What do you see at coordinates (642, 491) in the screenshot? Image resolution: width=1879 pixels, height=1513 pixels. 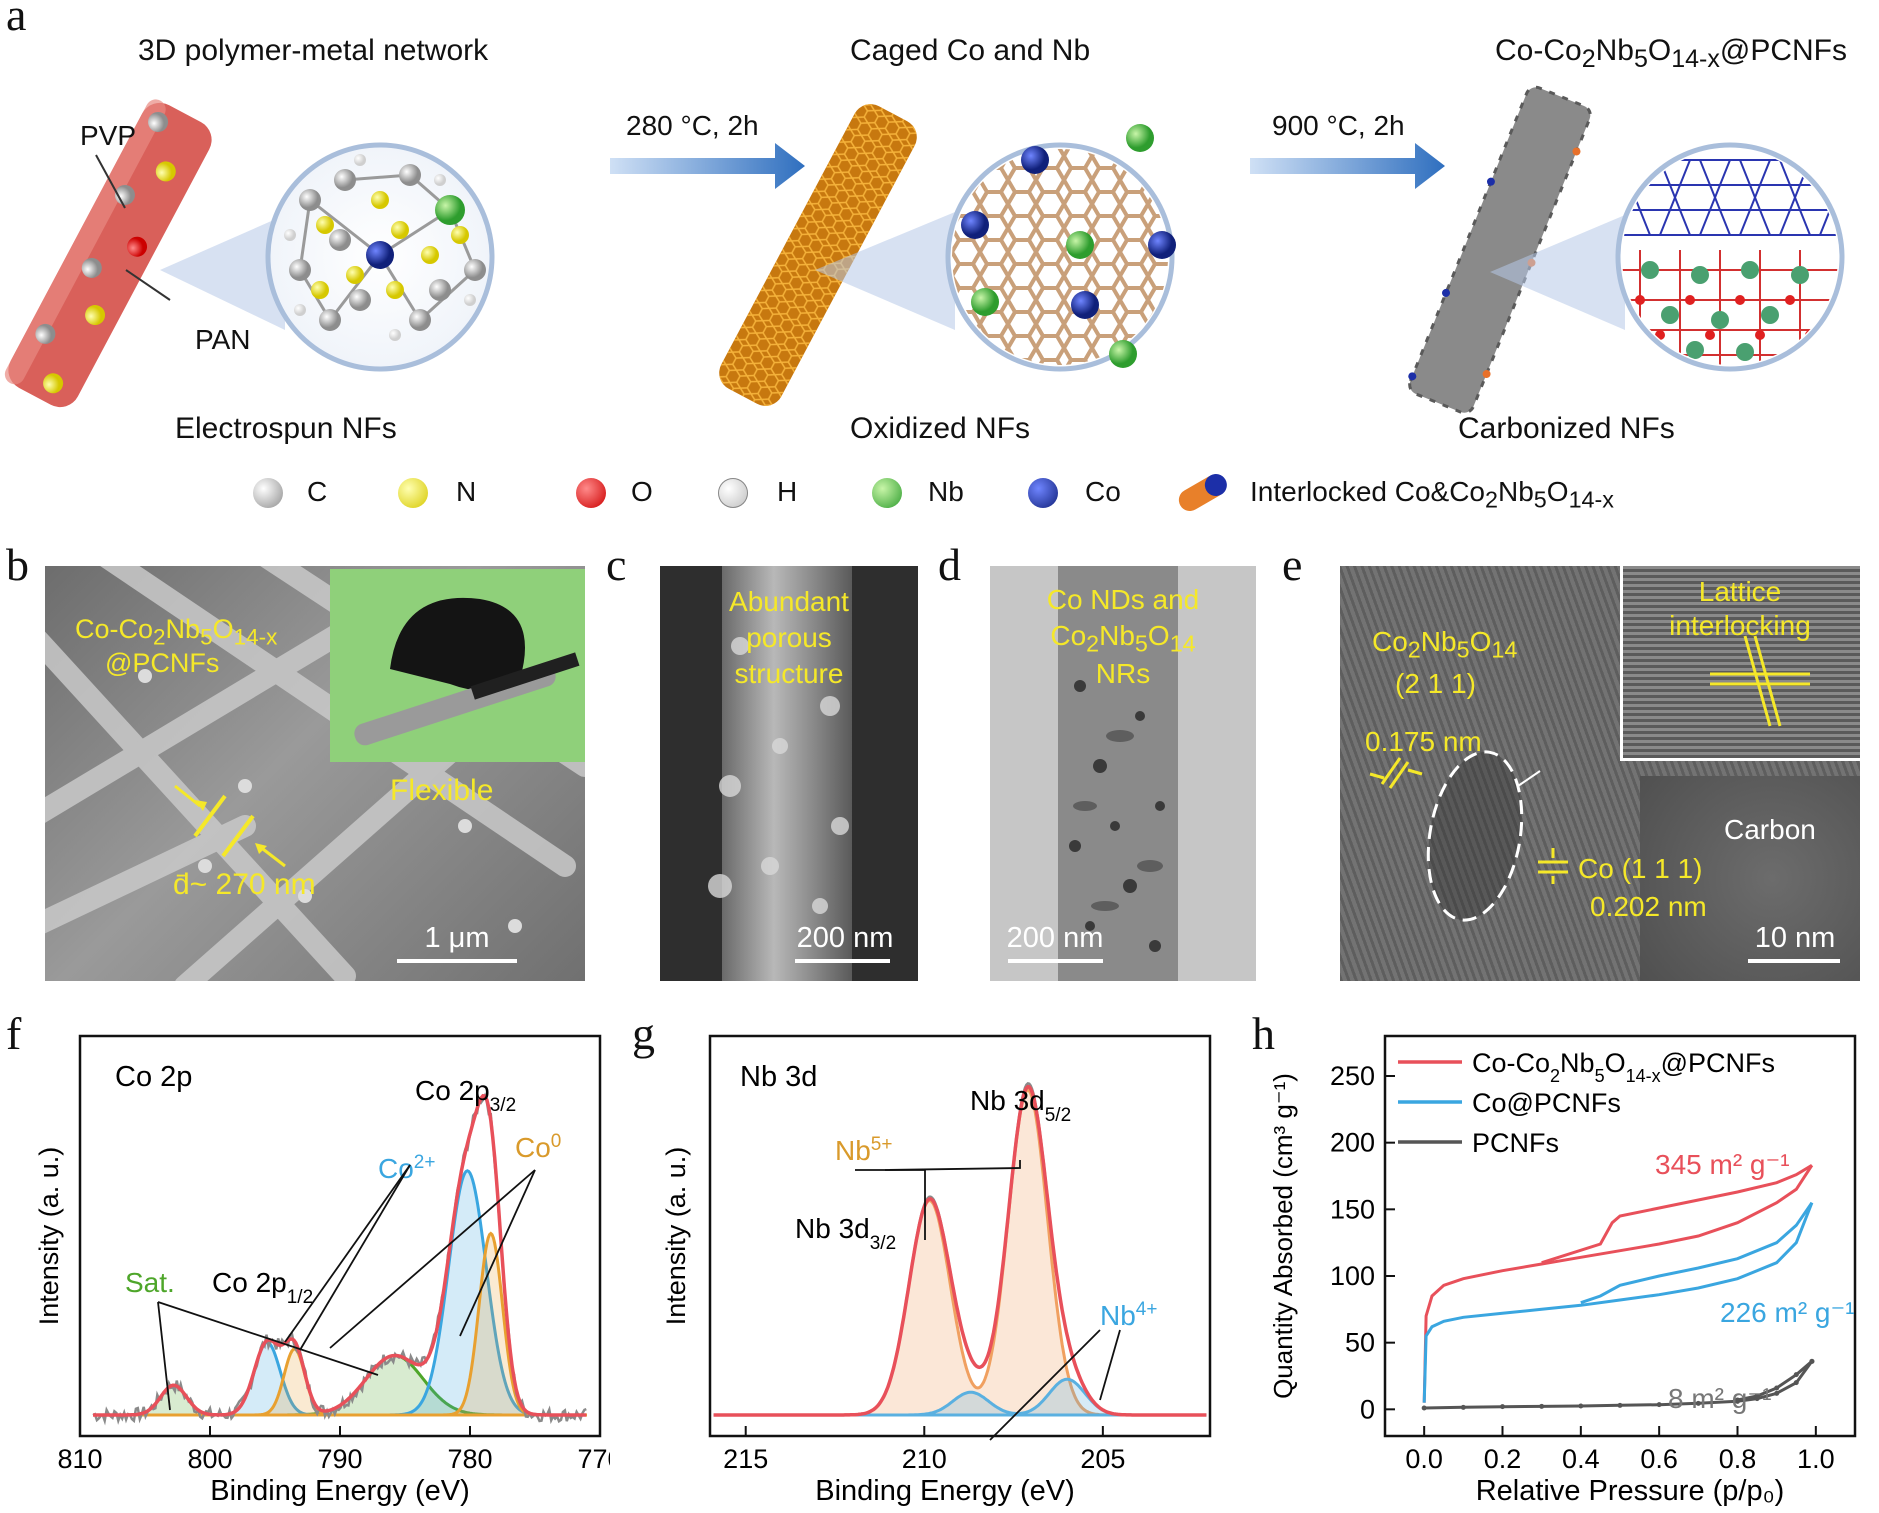 I see `legend-o-label: O` at bounding box center [642, 491].